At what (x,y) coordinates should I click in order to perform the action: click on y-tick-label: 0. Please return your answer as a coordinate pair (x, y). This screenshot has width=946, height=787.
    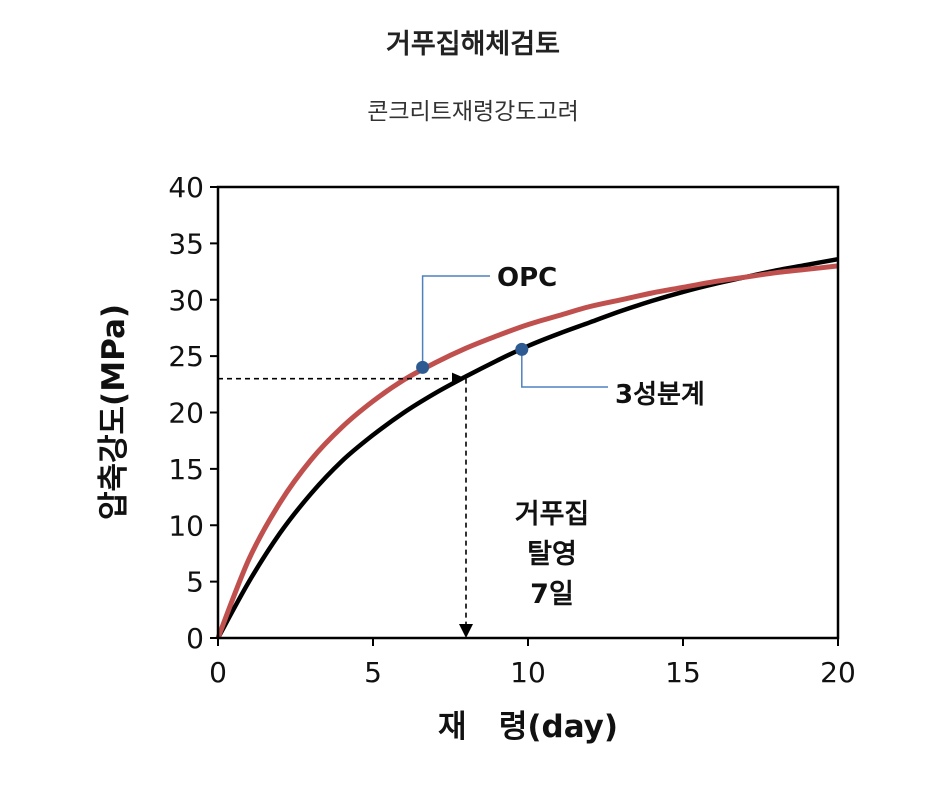
    Looking at the image, I should click on (195, 638).